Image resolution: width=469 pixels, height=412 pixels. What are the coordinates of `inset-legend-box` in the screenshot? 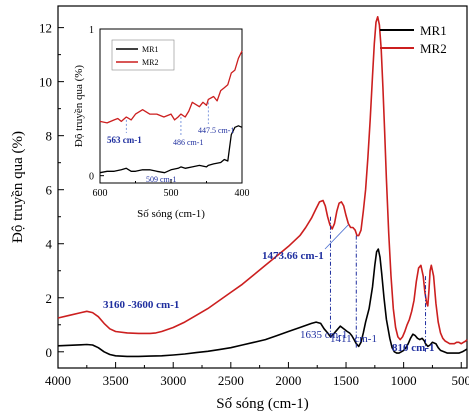 It's located at (143, 55).